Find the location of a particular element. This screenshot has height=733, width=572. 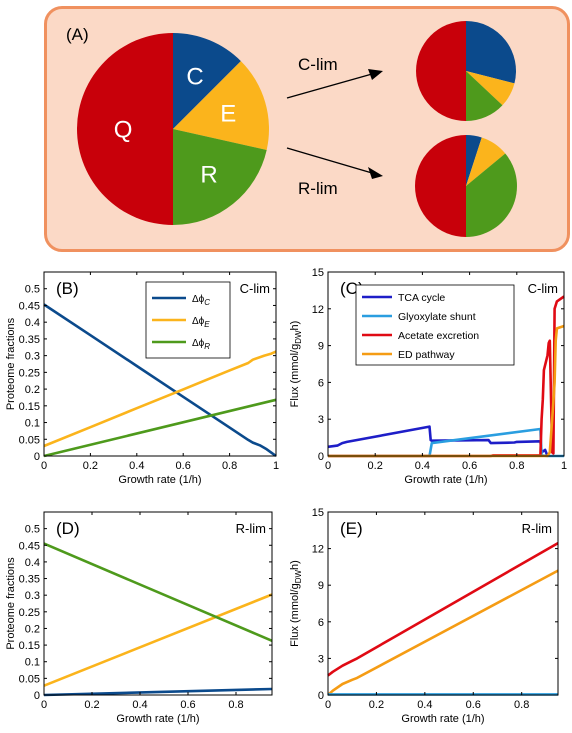

main-pie: CE R Q is located at coordinates (173, 129).